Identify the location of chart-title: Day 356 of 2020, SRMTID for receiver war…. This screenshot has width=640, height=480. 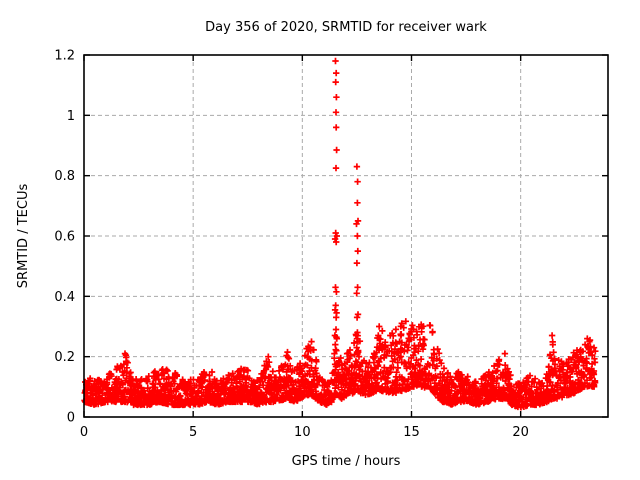
(346, 27).